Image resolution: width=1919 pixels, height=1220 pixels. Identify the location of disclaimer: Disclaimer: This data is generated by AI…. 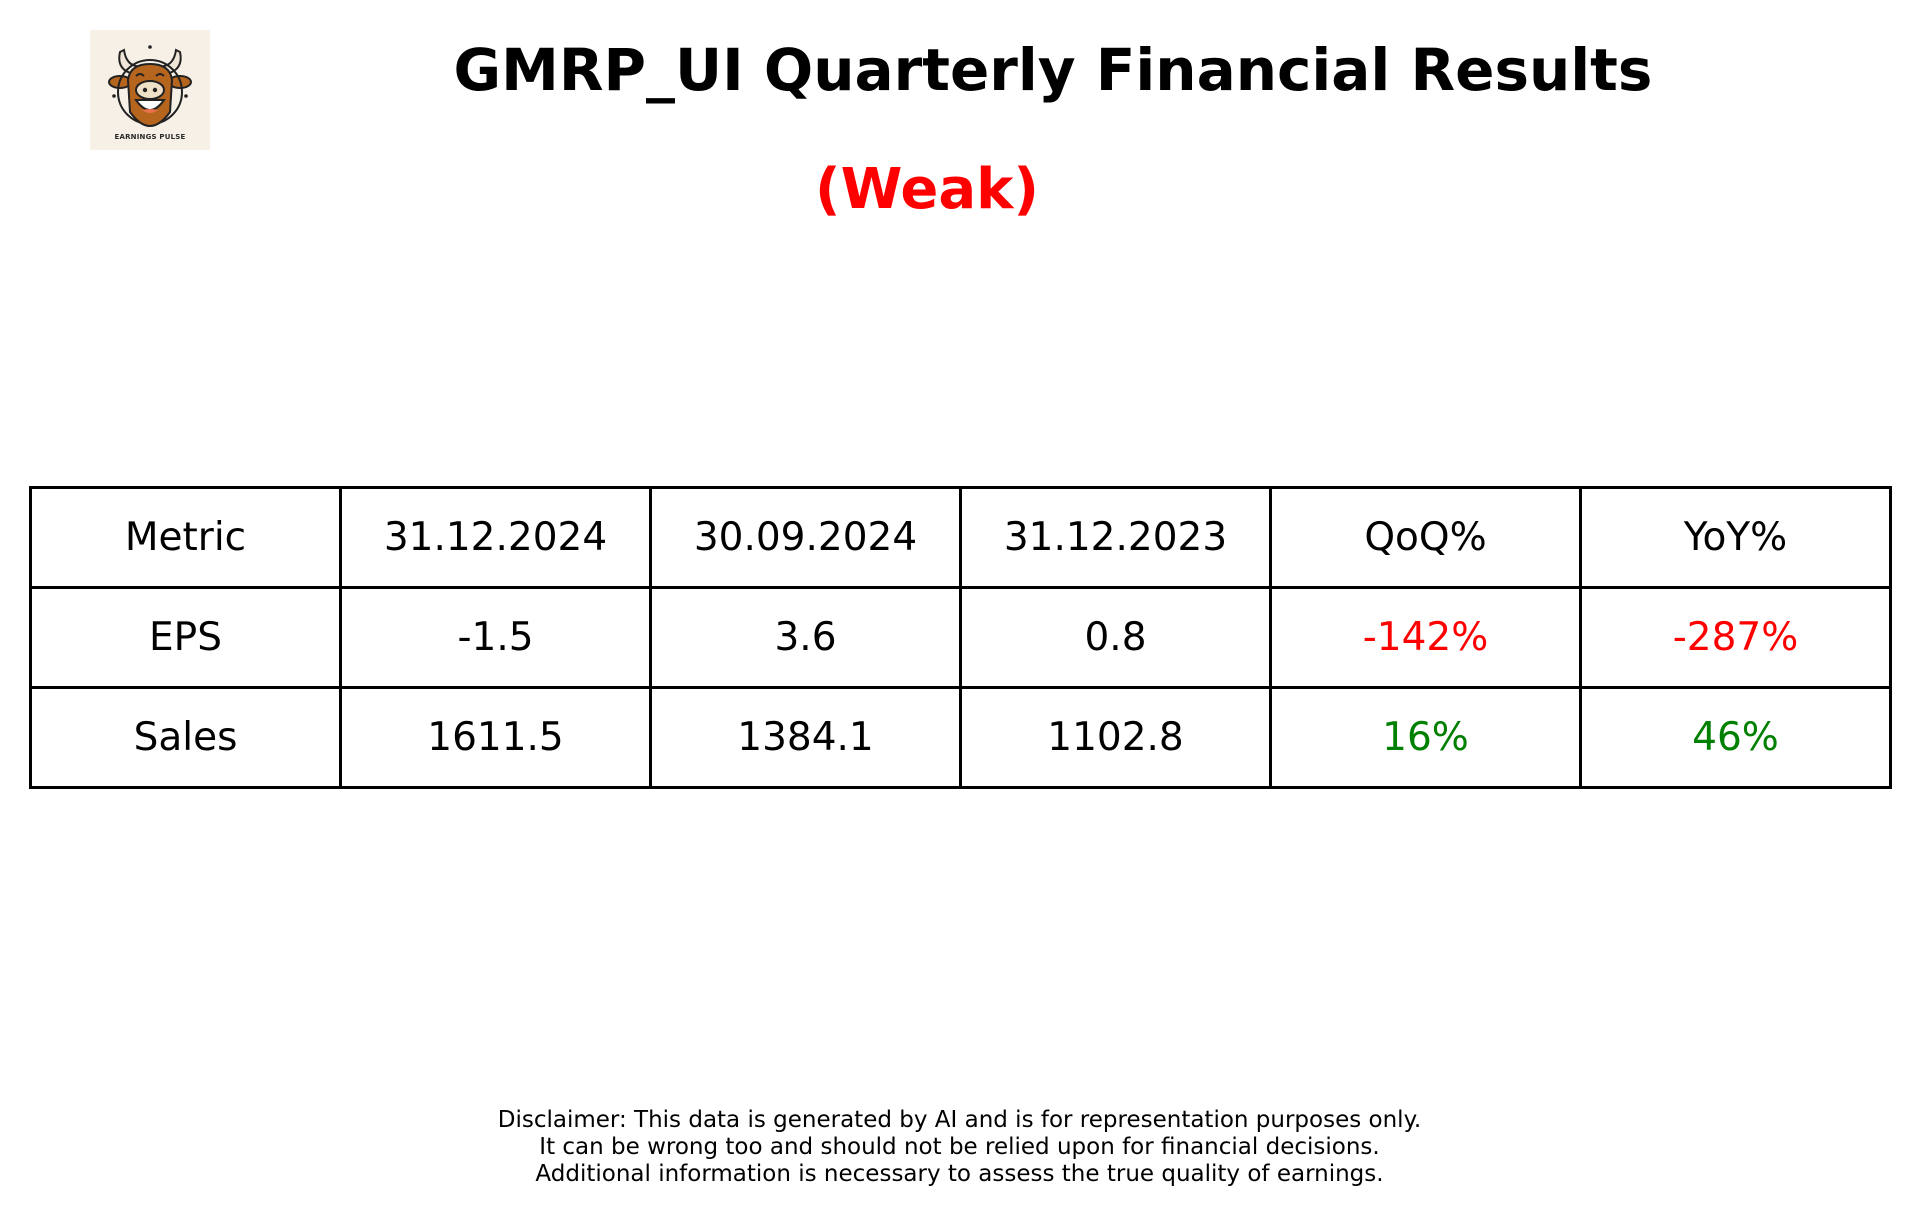
(959, 1147).